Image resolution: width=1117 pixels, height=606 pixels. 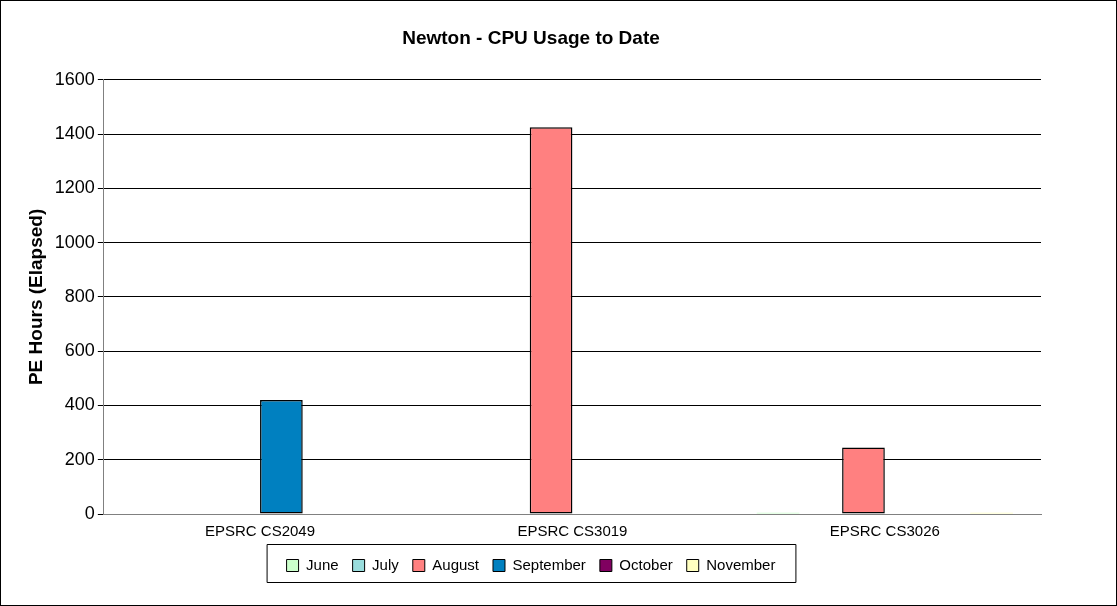 I want to click on y-axis-title: PE Hours (Elapsed), so click(x=35, y=297).